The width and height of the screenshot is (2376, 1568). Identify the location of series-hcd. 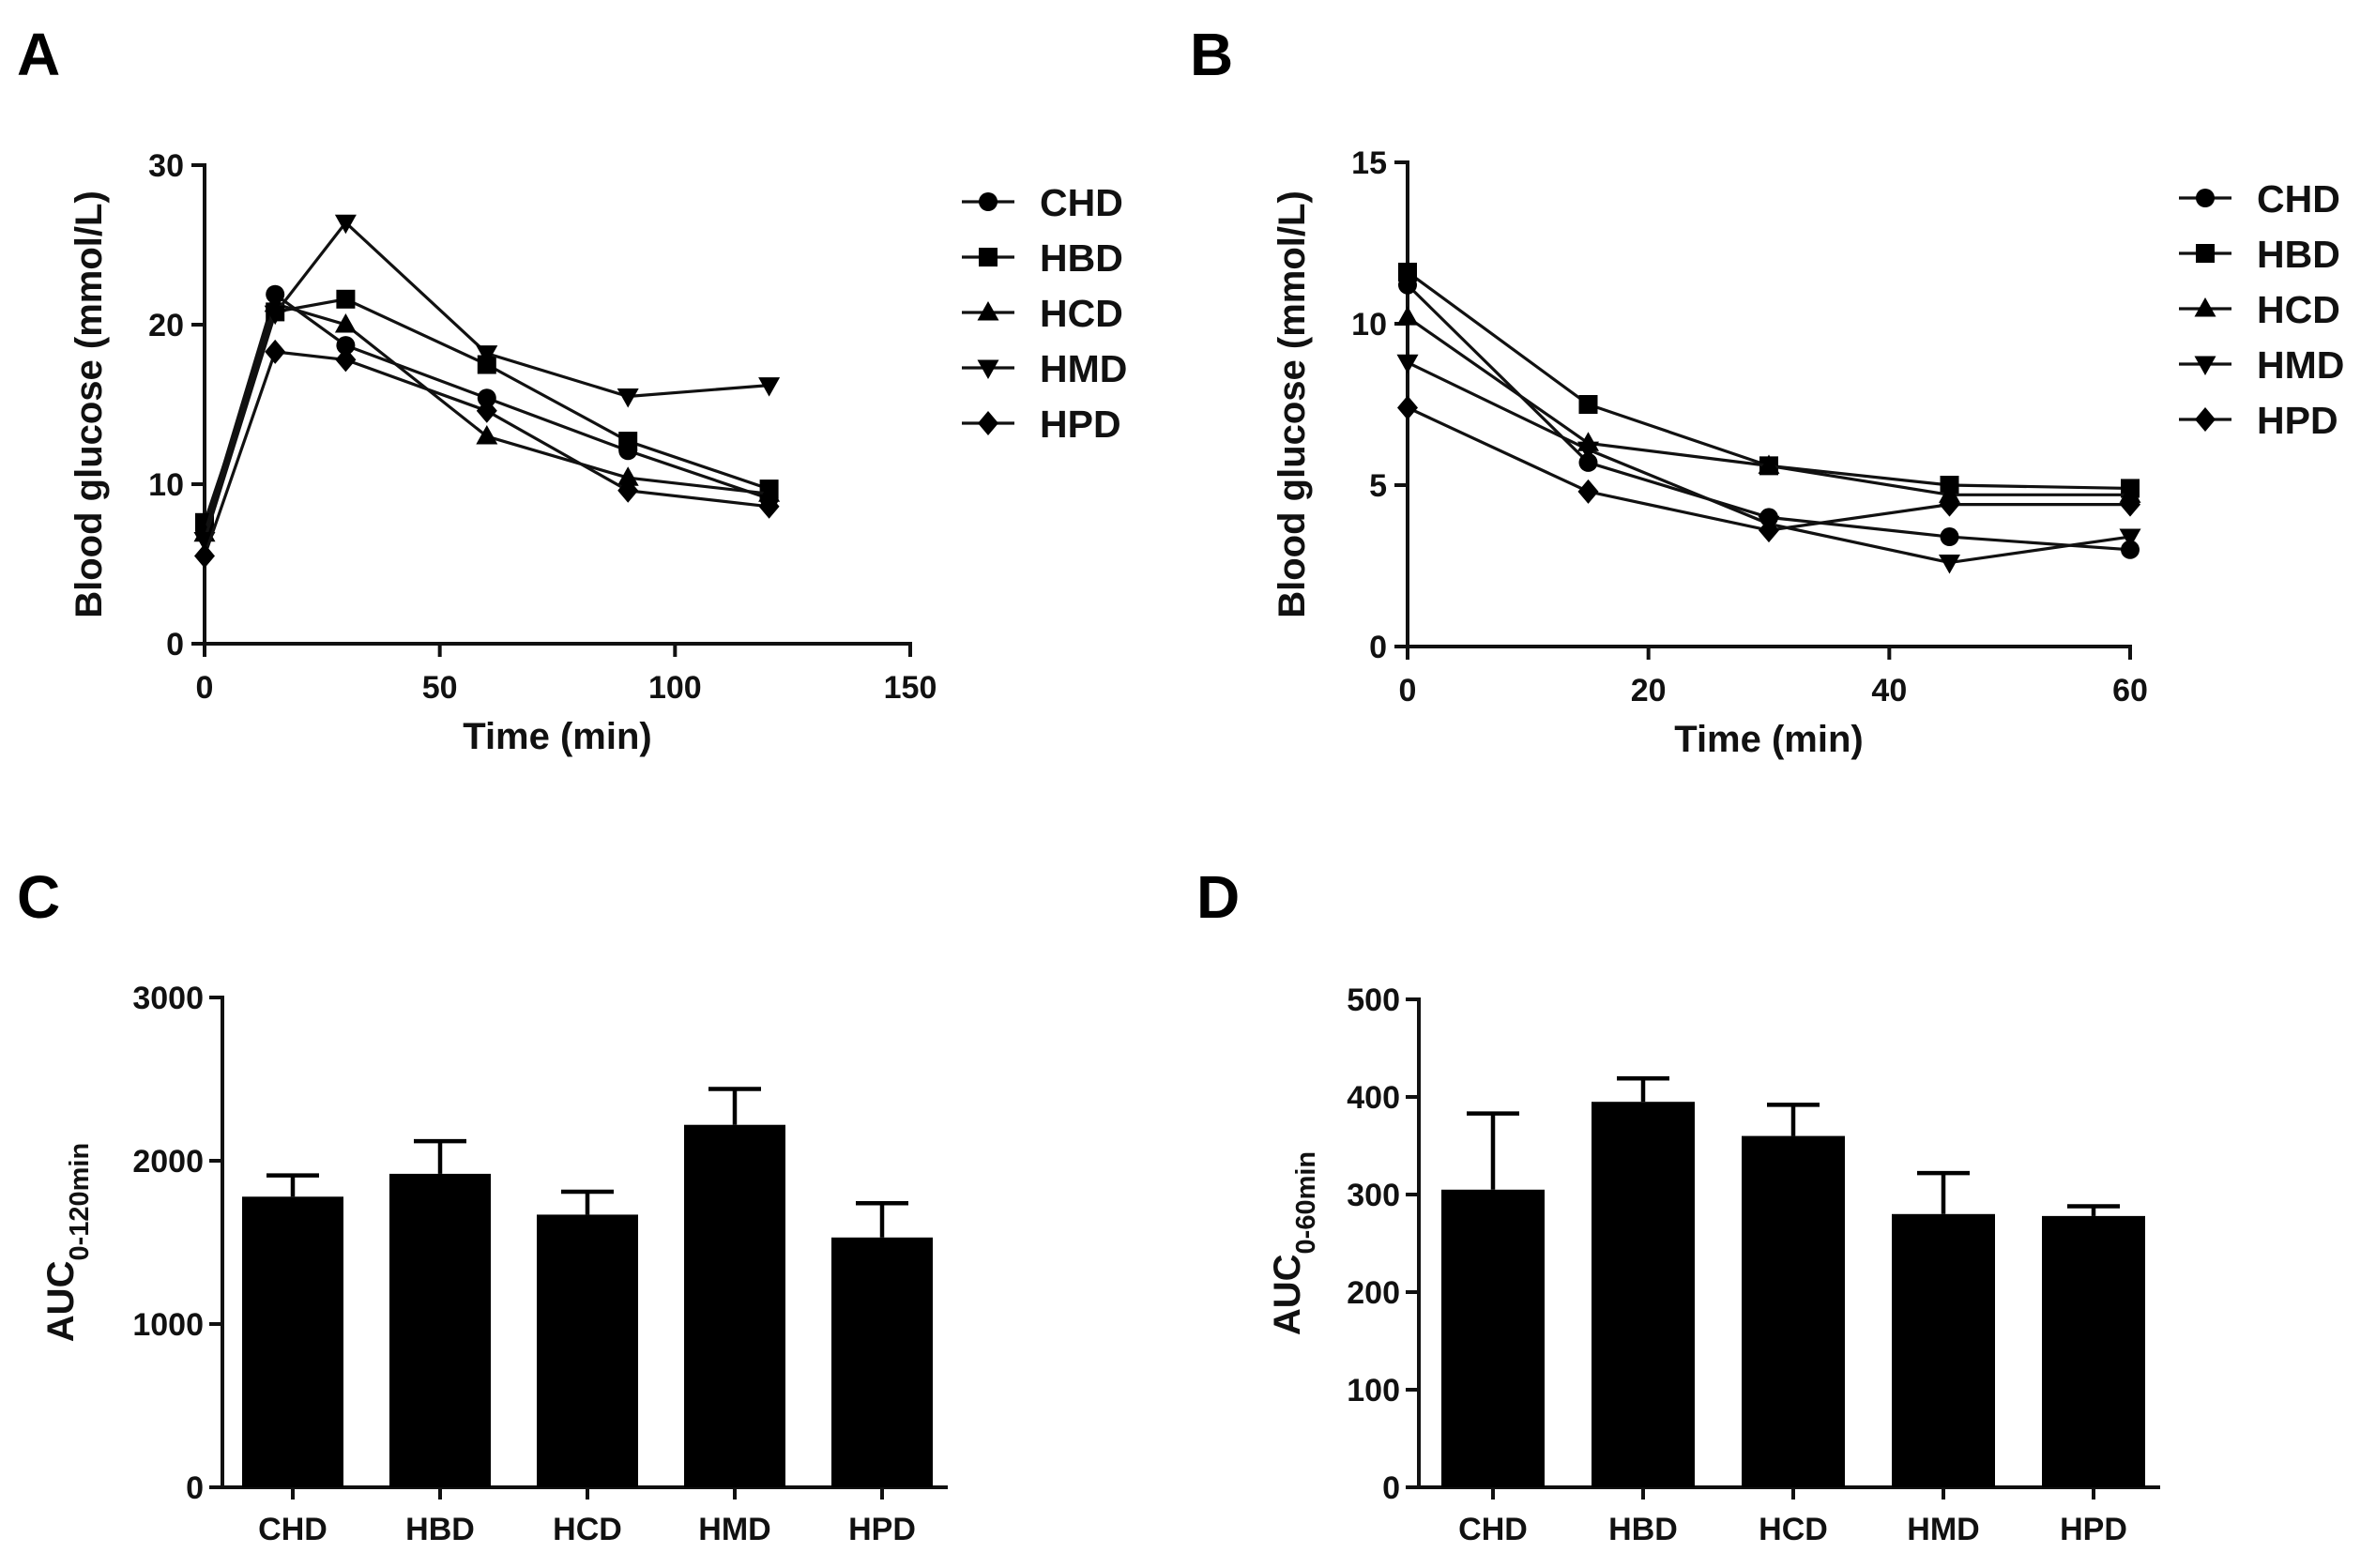
(1769, 404).